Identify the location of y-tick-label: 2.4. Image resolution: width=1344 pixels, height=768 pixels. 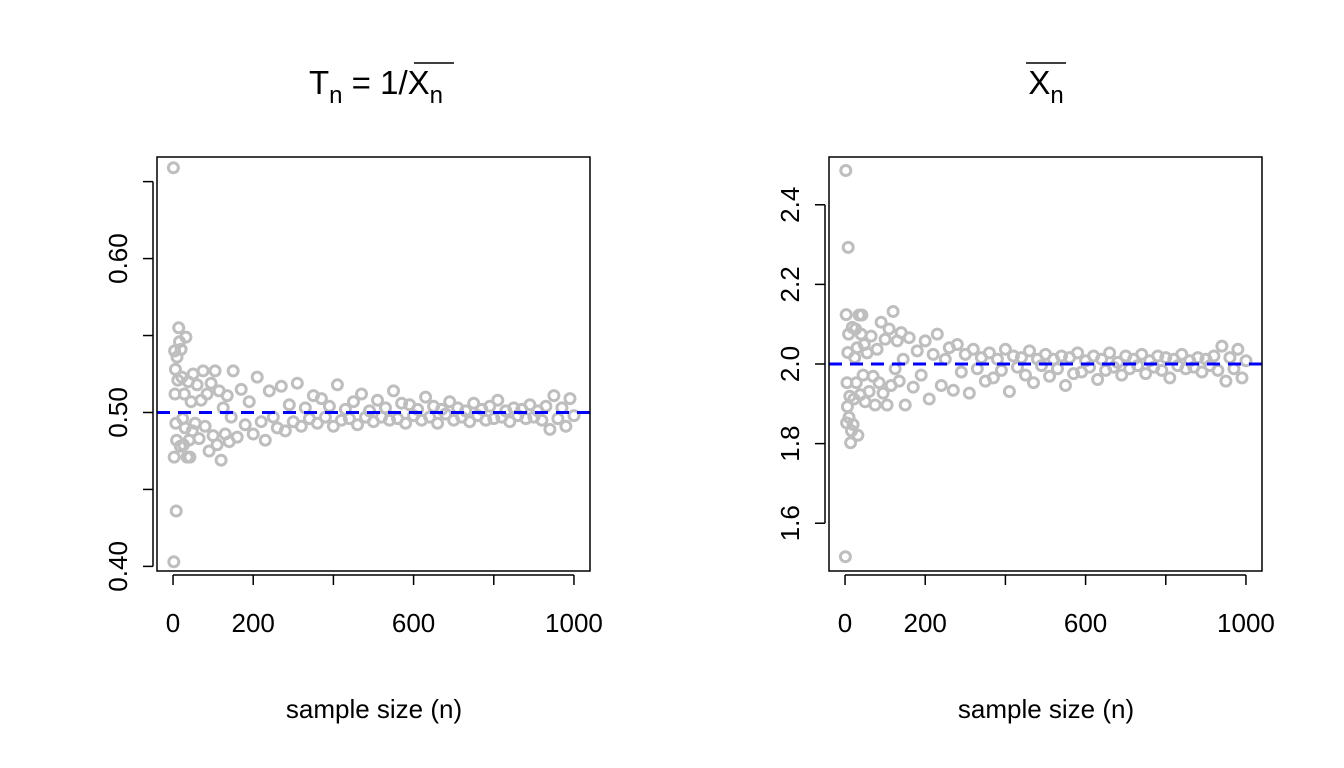
(790, 205).